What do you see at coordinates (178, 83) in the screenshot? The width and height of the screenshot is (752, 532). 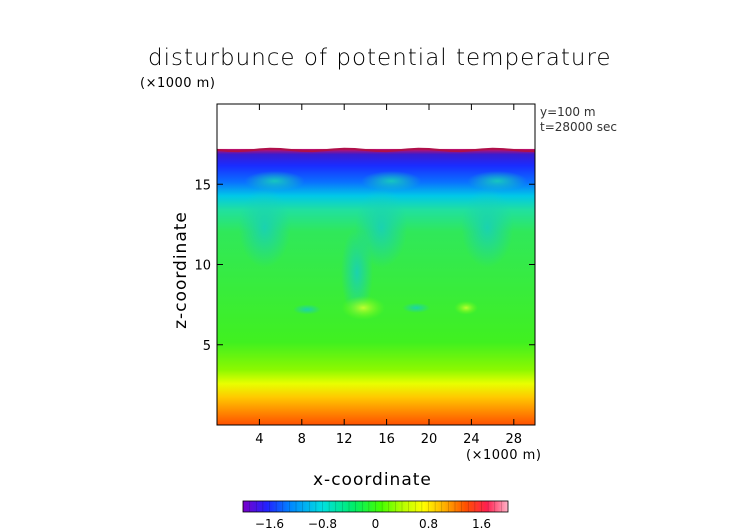 I see `z-axis-unit: (×1000 m)` at bounding box center [178, 83].